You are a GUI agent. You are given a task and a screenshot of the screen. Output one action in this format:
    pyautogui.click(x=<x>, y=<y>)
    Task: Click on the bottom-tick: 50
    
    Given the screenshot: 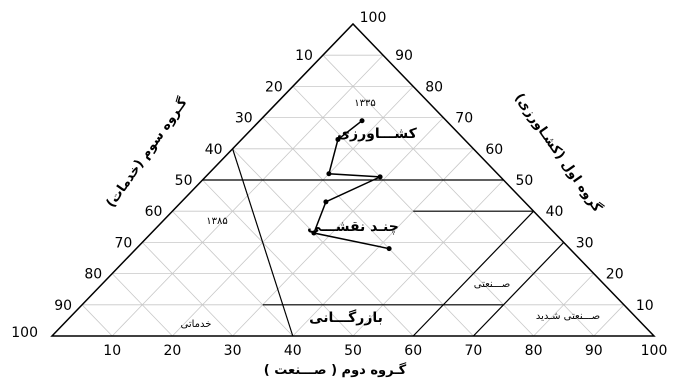 What is the action you would take?
    pyautogui.click(x=353, y=351)
    